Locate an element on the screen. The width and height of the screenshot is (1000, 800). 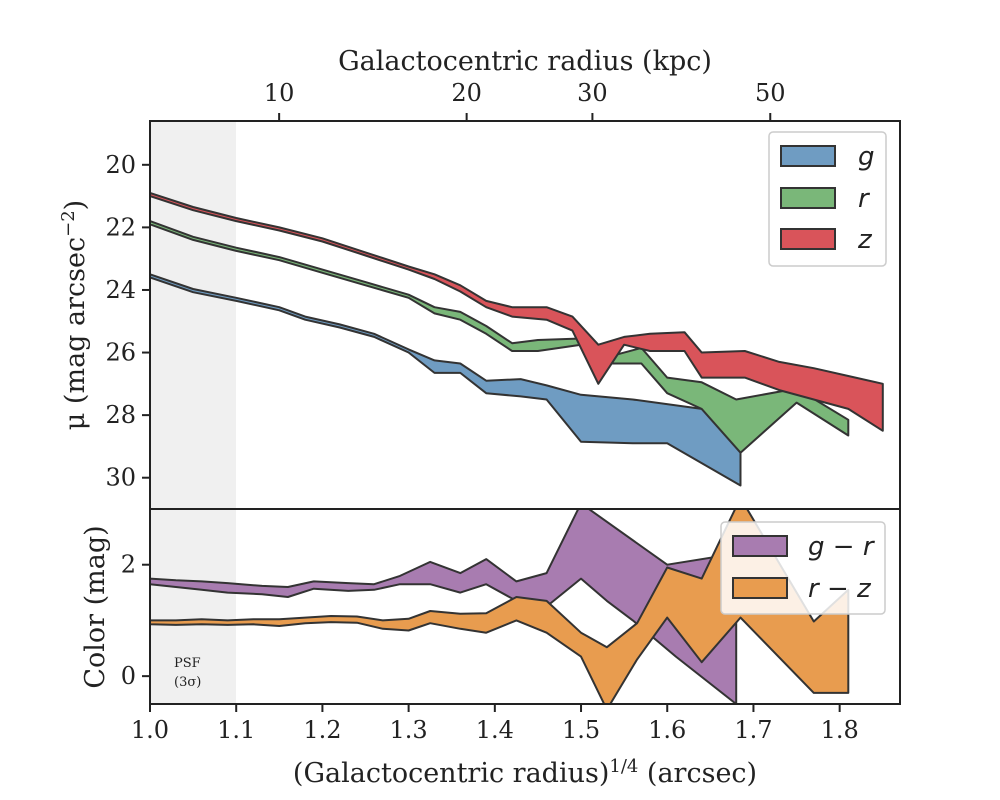
bottom-legend: g − r r − z is located at coordinates (803, 568).